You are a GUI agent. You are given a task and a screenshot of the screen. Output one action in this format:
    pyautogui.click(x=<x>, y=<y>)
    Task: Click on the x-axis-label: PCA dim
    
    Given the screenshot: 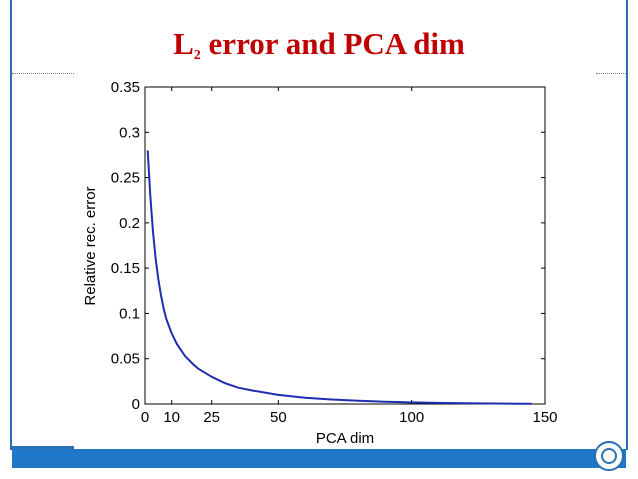 What is the action you would take?
    pyautogui.click(x=345, y=438)
    